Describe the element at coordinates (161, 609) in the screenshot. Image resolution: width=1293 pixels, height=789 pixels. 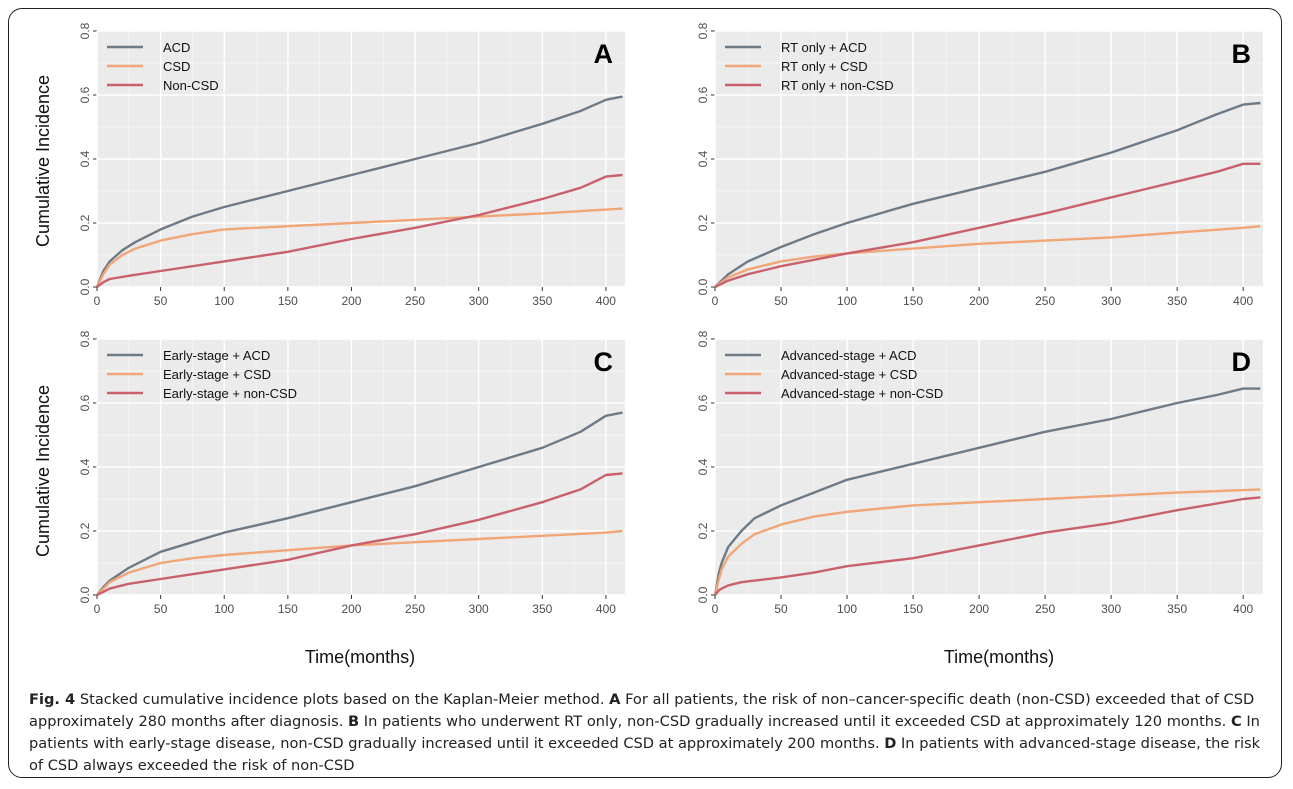
I see `panel-c-x-tick-label: 50` at that location.